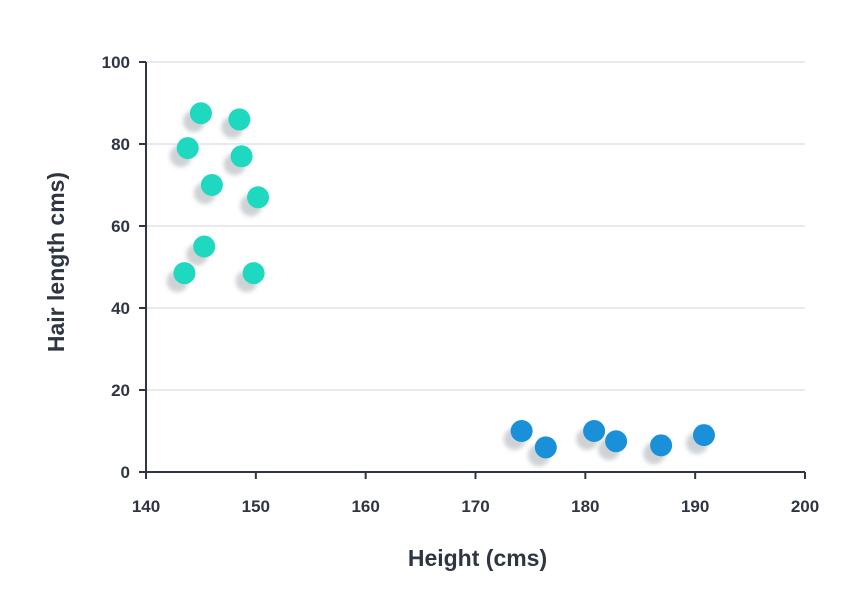 The image size is (854, 600). Describe the element at coordinates (120, 226) in the screenshot. I see `y-tick-label: 60` at that location.